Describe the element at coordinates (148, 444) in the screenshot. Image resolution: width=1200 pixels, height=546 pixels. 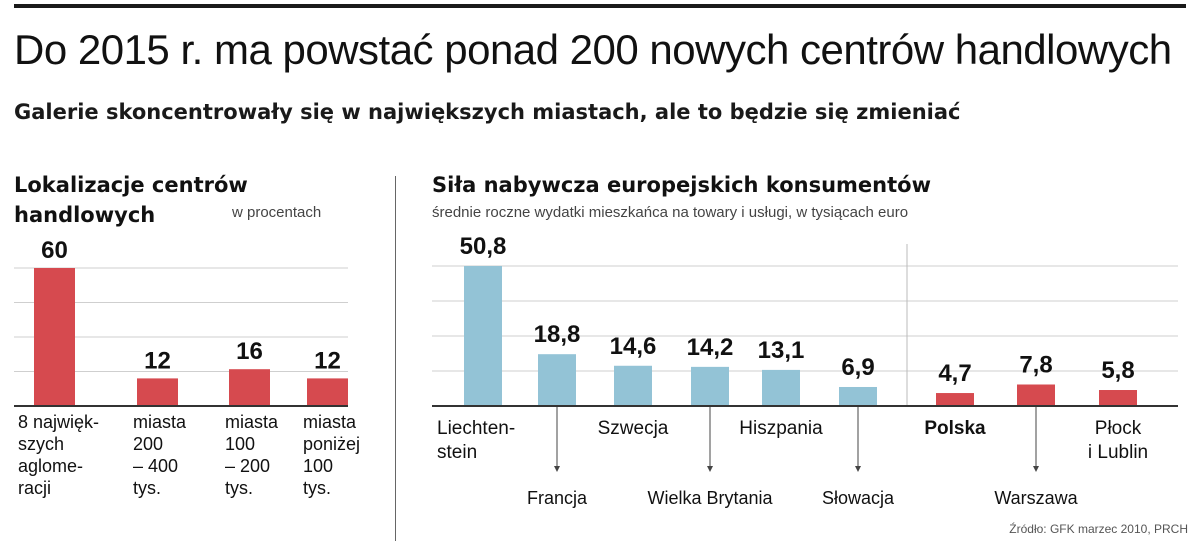
I see `category-label: 200` at that location.